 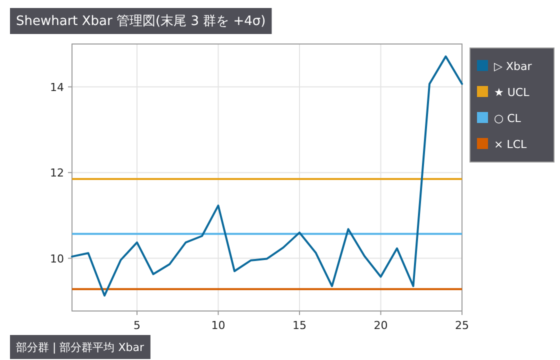 What do you see at coordinates (462, 325) in the screenshot?
I see `x-tick-label: 25` at bounding box center [462, 325].